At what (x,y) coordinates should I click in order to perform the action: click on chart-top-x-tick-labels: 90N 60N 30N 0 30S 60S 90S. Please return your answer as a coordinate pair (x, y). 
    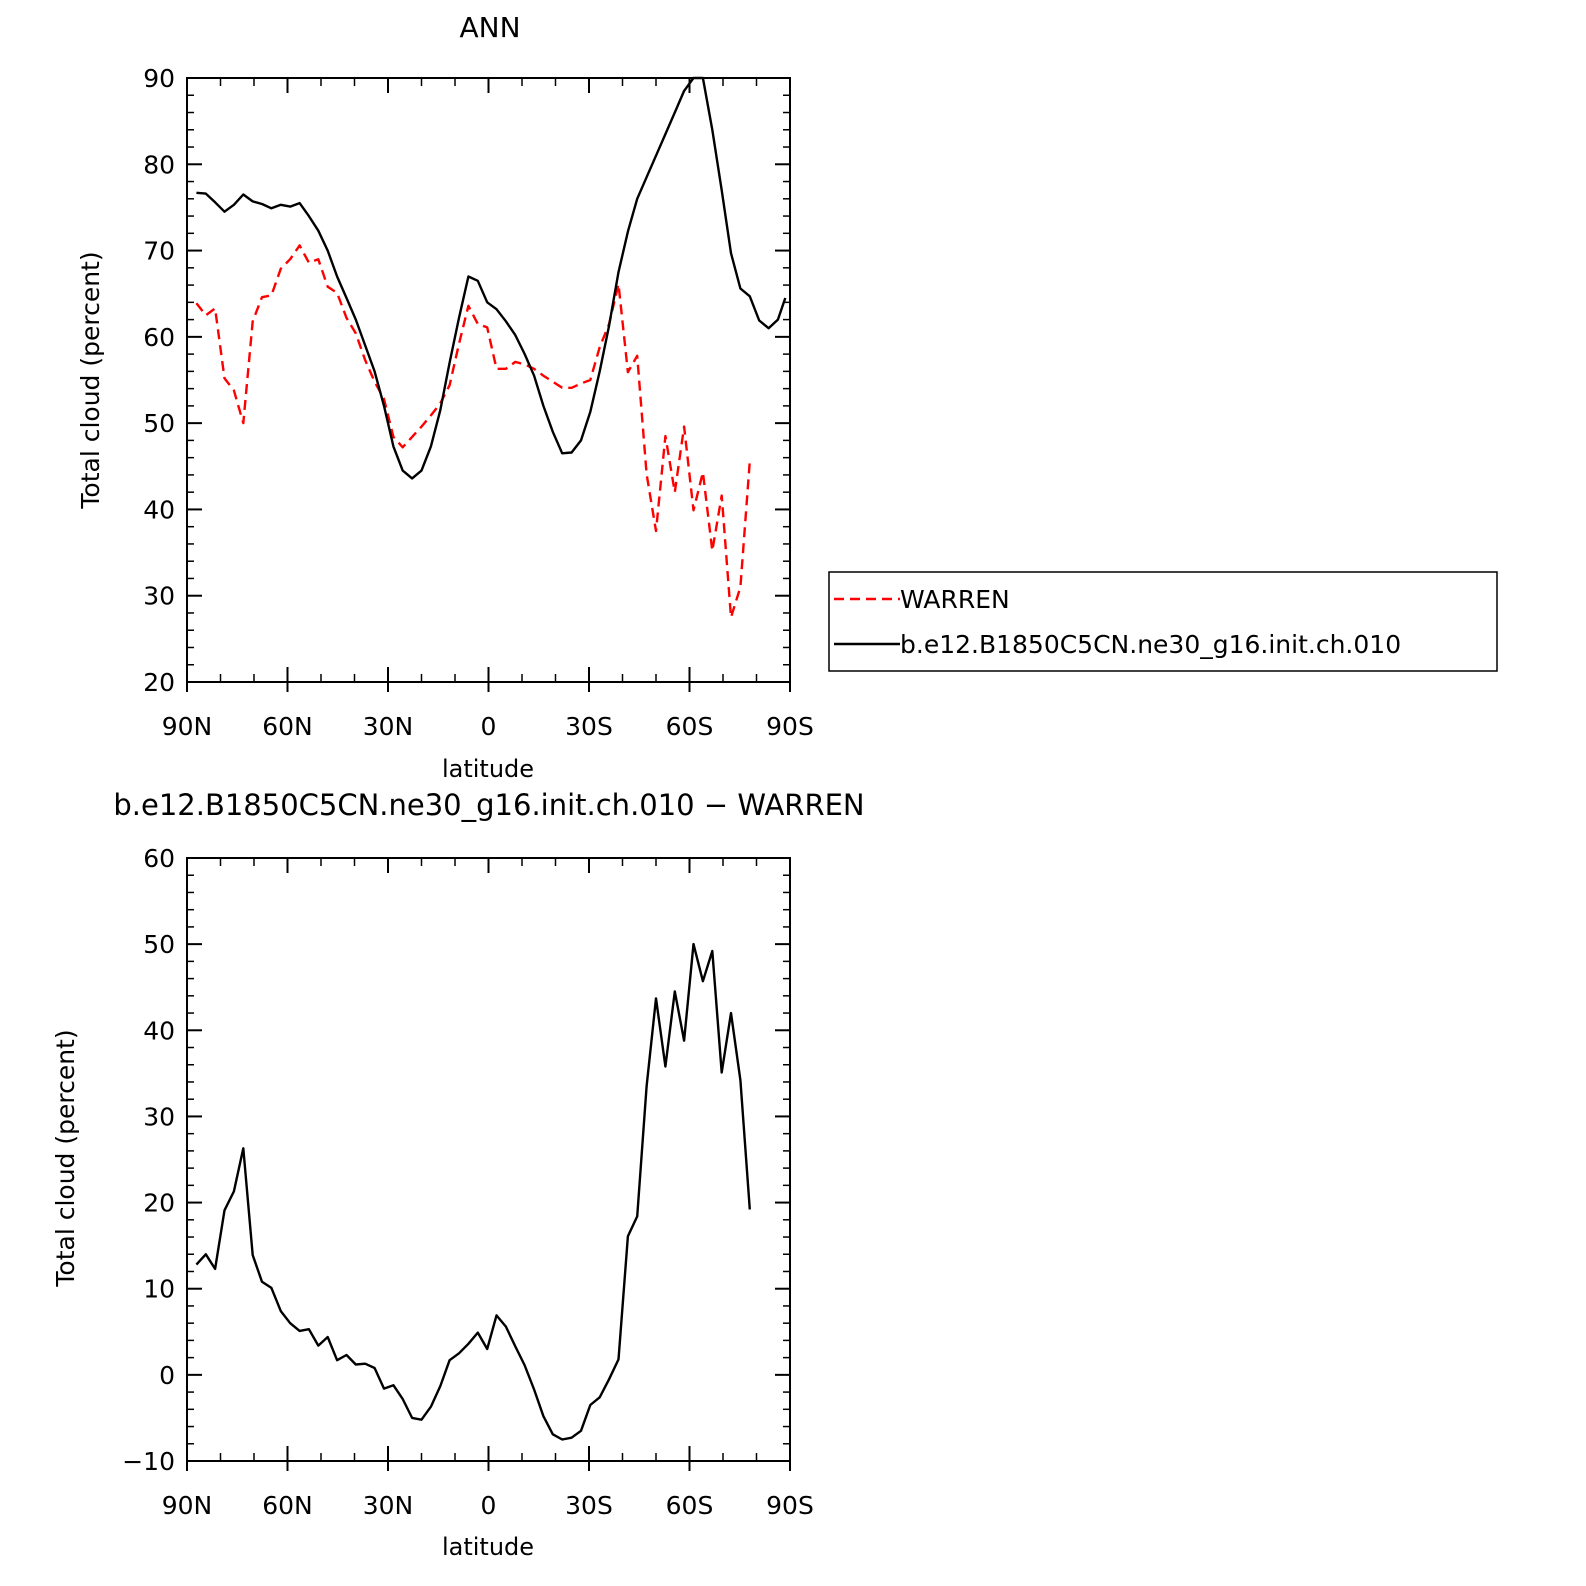
    Looking at the image, I should click on (488, 726).